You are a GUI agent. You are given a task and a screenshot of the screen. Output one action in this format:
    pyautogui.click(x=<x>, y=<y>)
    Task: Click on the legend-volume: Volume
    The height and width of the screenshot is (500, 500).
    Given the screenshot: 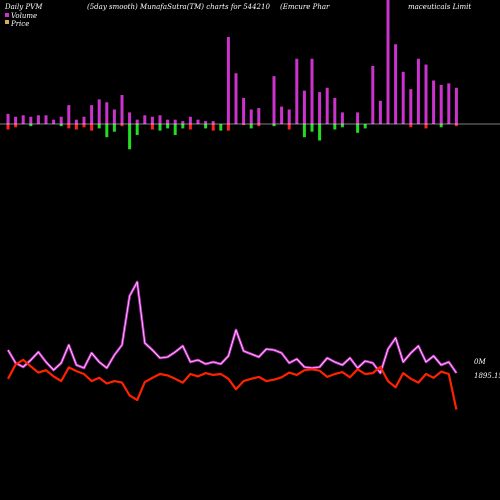 What is the action you would take?
    pyautogui.click(x=24, y=16)
    